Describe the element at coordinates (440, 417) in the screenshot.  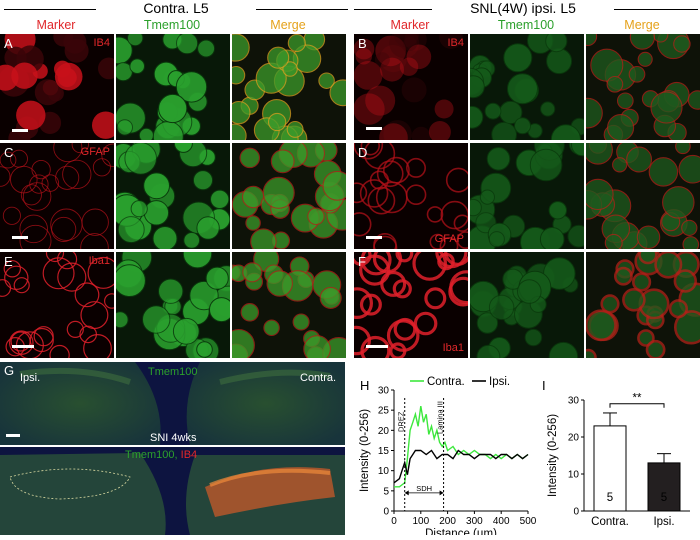
I see `lamina-annotation: Lamina III` at that location.